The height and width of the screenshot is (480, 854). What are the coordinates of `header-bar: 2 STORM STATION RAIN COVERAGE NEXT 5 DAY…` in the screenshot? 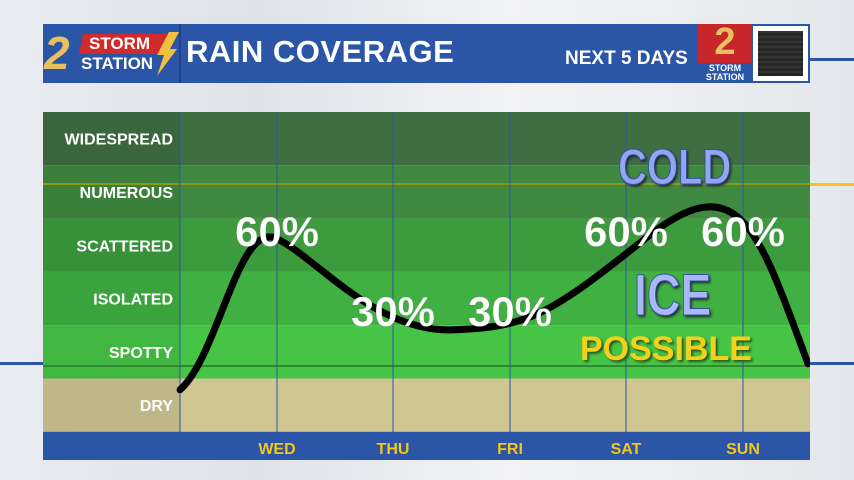 It's located at (426, 52).